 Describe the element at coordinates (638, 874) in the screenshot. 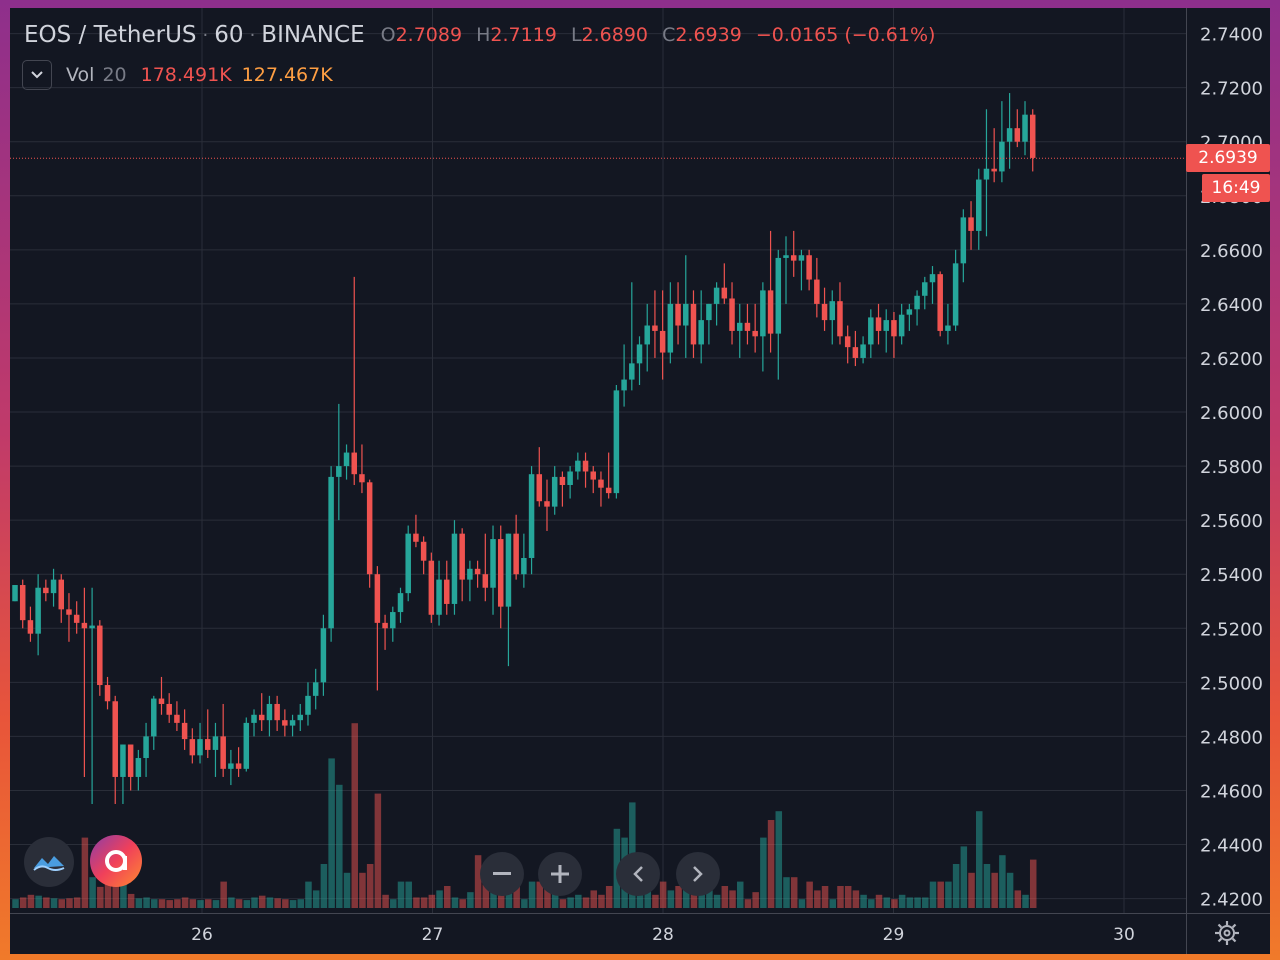

I see `scroll-left-button` at that location.